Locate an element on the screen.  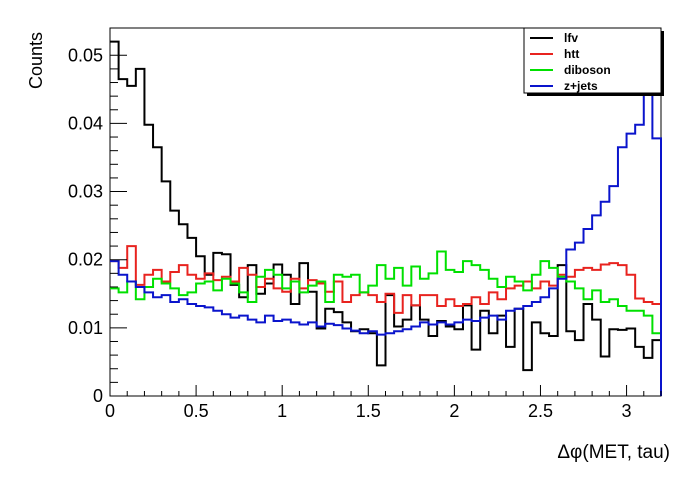
y-tick-label: 0.05 is located at coordinates (85, 55).